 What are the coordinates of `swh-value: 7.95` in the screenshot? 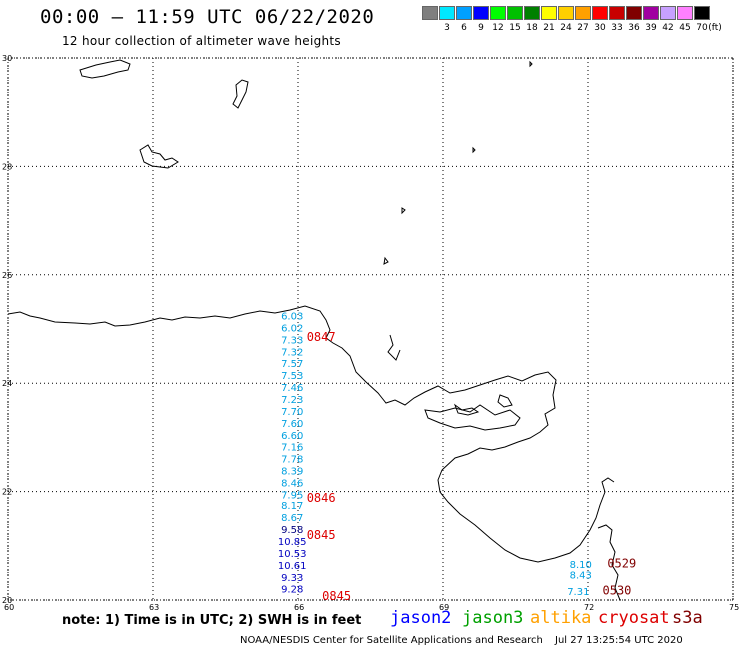 It's located at (292, 495).